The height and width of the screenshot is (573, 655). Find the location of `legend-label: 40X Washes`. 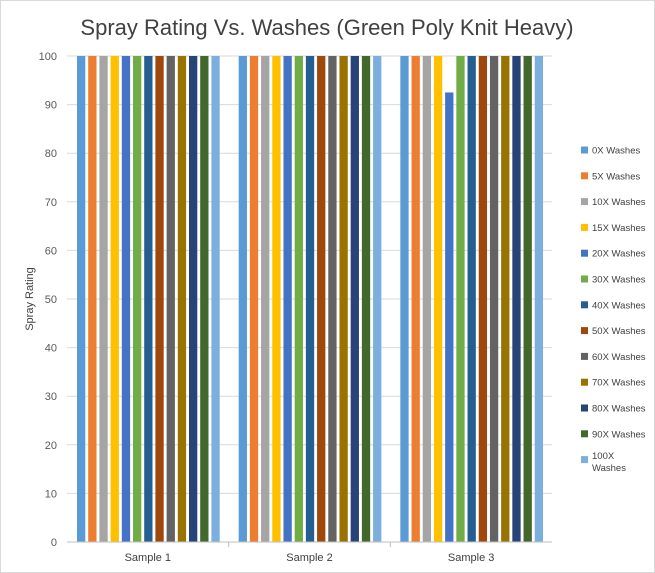

legend-label: 40X Washes is located at coordinates (619, 305).